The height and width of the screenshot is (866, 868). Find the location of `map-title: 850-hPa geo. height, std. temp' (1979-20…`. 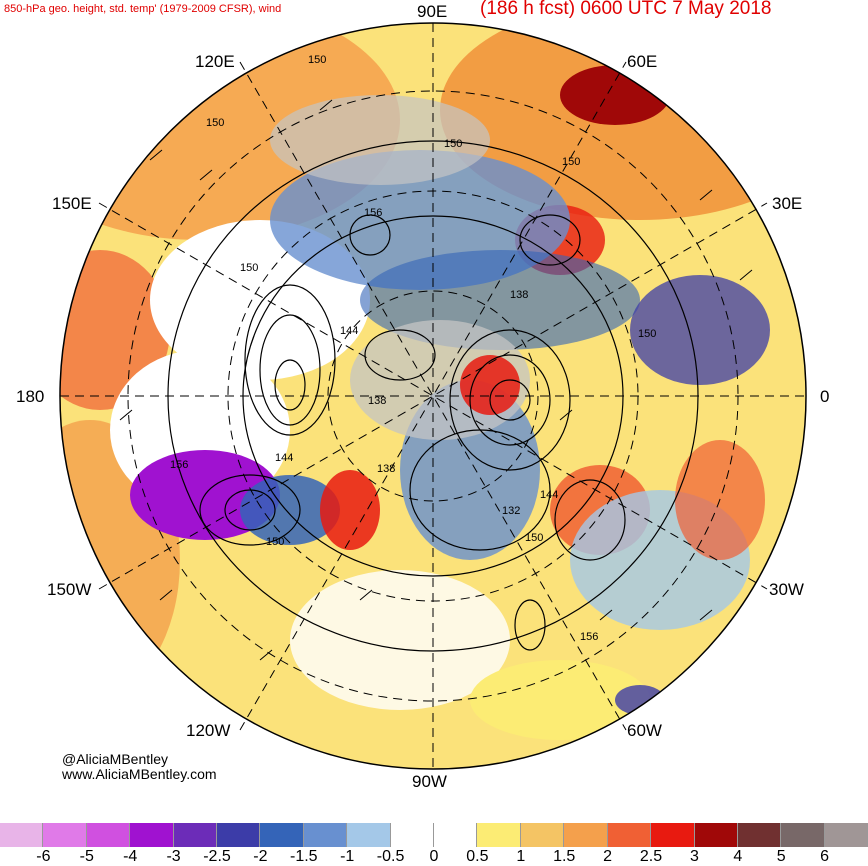

map-title: 850-hPa geo. height, std. temp' (1979-20… is located at coordinates (143, 9).